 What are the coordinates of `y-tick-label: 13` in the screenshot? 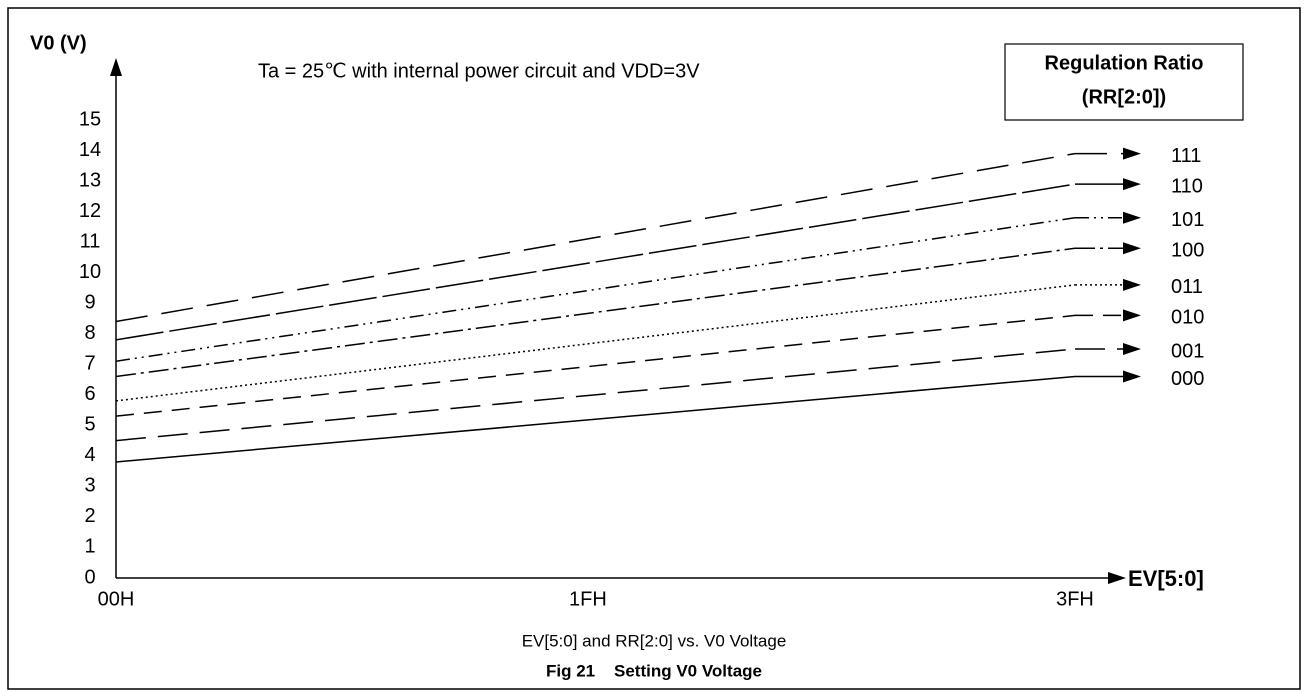 It's located at (90, 180).